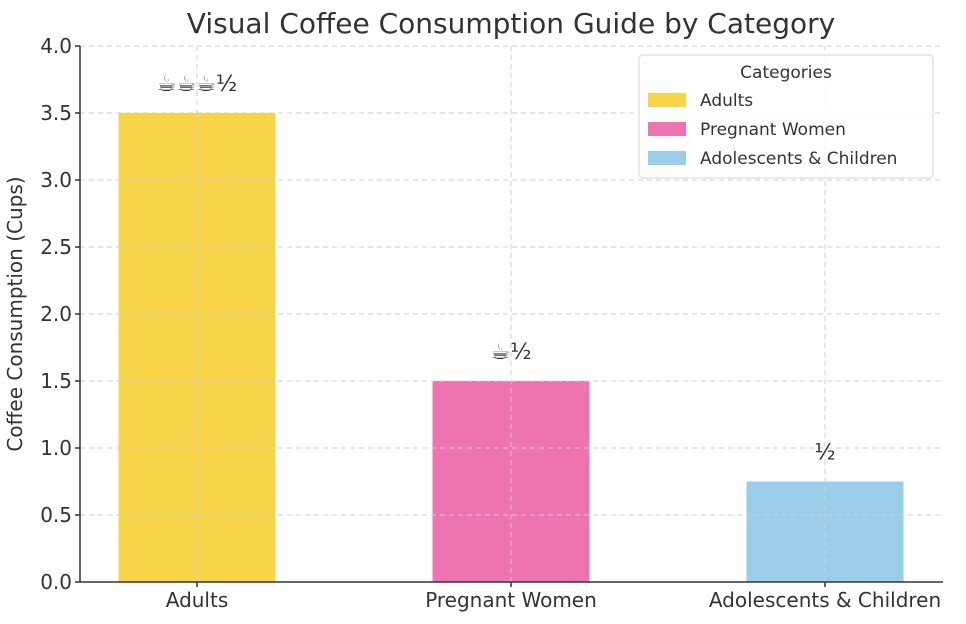 The width and height of the screenshot is (966, 624). What do you see at coordinates (56, 515) in the screenshot?
I see `y-tick-label: 0.5` at bounding box center [56, 515].